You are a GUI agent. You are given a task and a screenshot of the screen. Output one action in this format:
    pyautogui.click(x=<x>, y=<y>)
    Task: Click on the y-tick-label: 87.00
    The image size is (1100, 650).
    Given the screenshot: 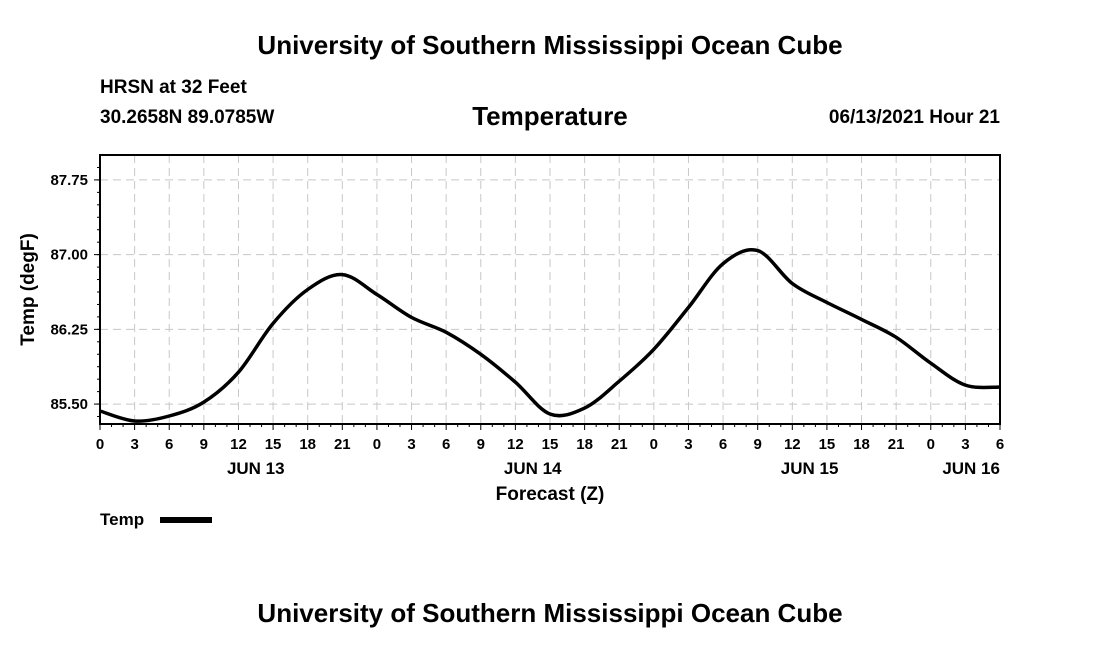 What is the action you would take?
    pyautogui.click(x=69, y=255)
    